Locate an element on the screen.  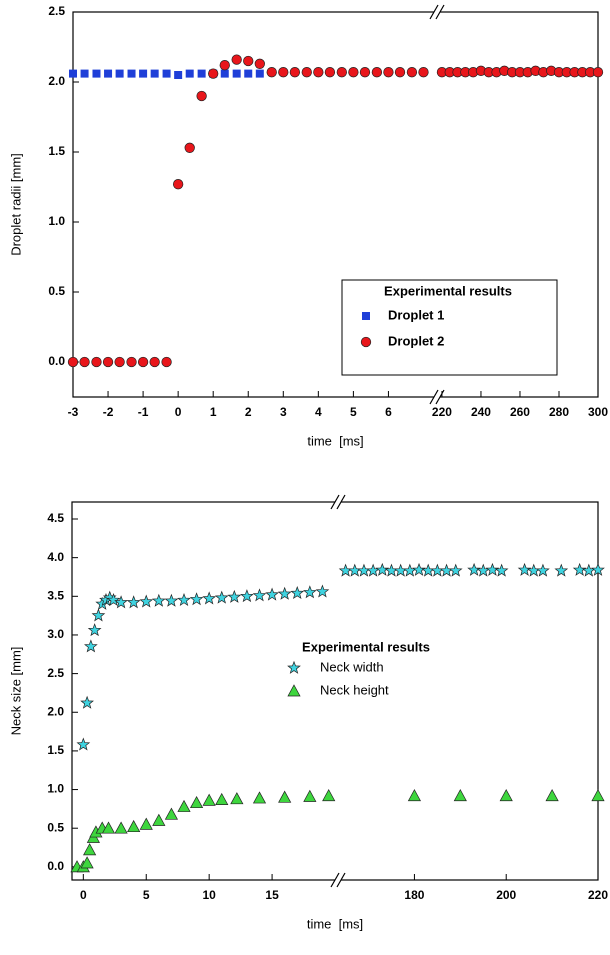
x-tick-label: 1 is located at coordinates (213, 412).